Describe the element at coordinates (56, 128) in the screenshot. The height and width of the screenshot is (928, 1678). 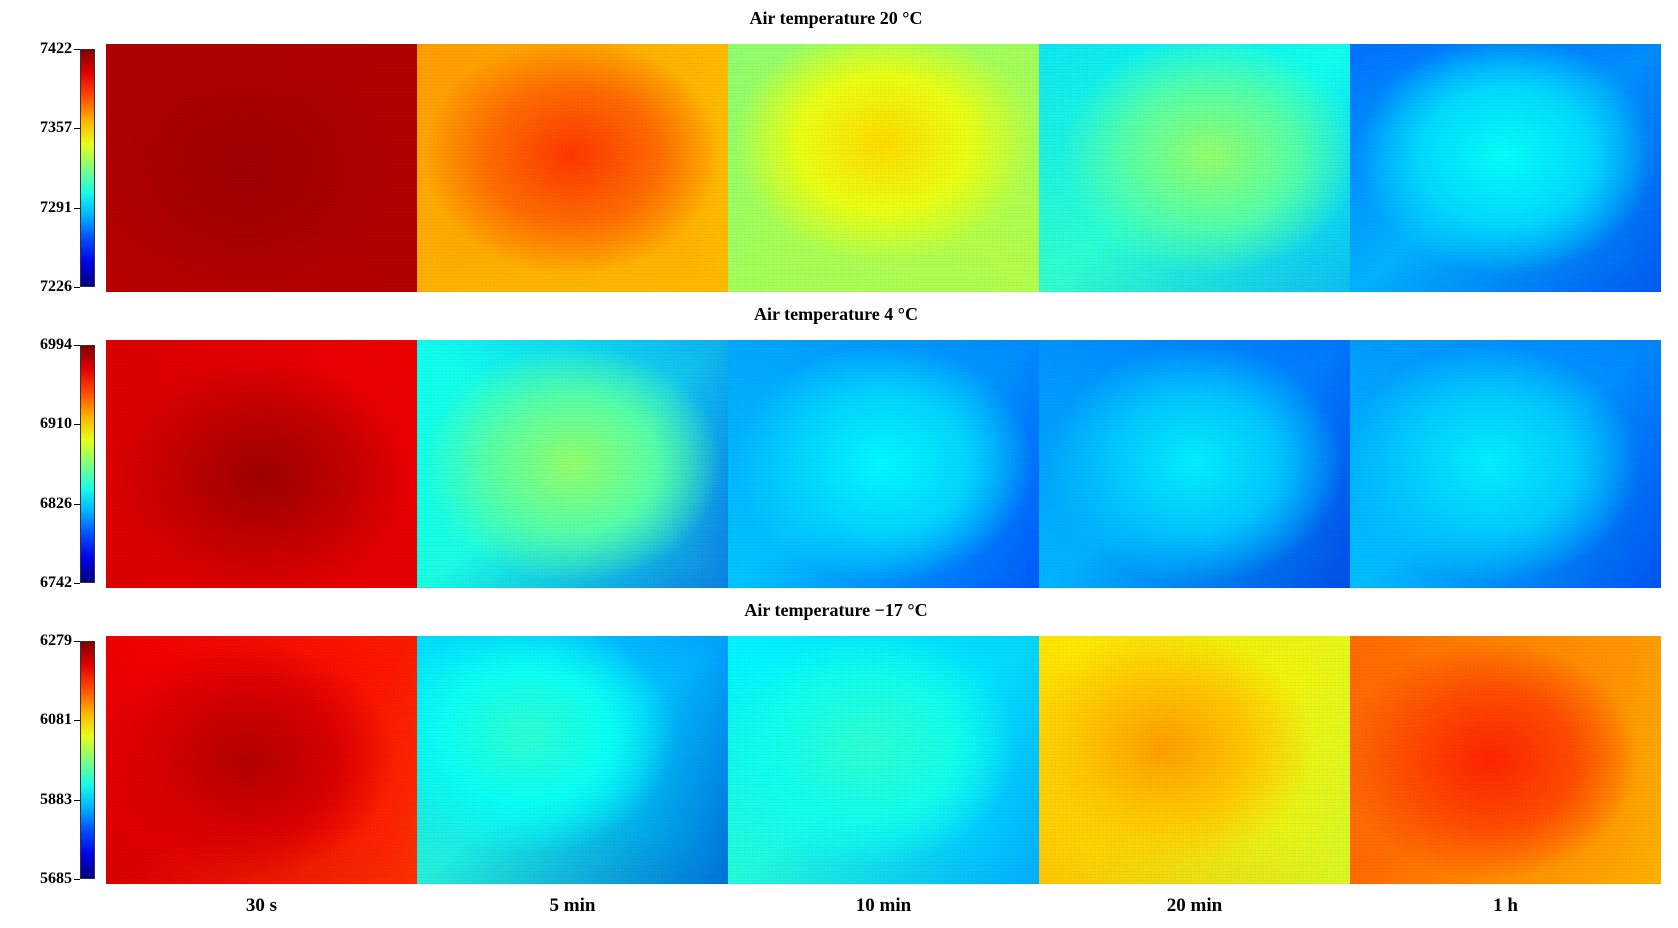
I see `colorbar-tick-label: 7357` at that location.